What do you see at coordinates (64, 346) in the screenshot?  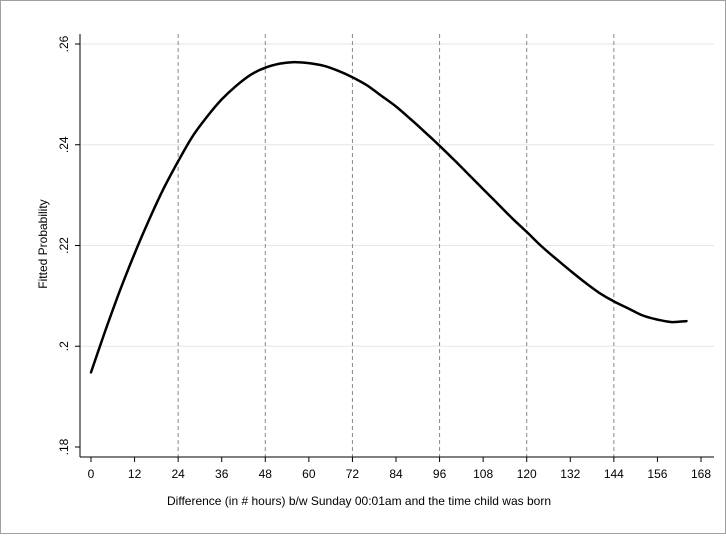 I see `y-tick-label: .2` at bounding box center [64, 346].